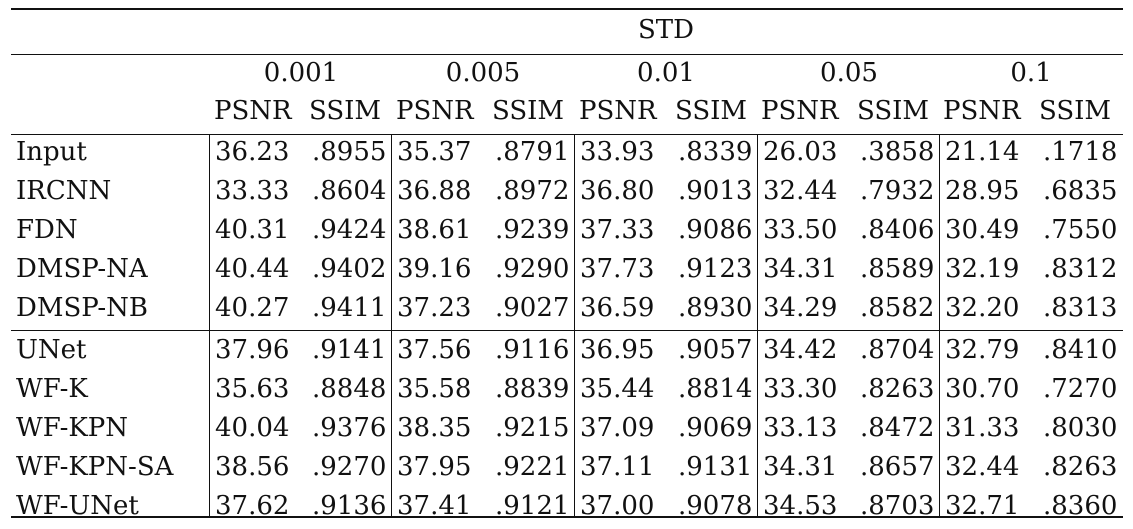  I want to click on ssim-cell: .8791, so click(532, 152).